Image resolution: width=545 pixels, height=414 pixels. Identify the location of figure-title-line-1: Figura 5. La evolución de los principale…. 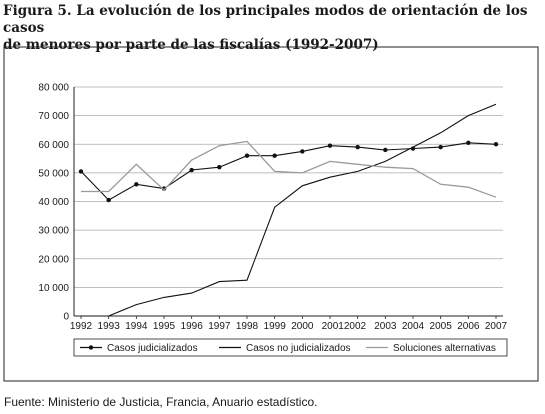
(265, 19).